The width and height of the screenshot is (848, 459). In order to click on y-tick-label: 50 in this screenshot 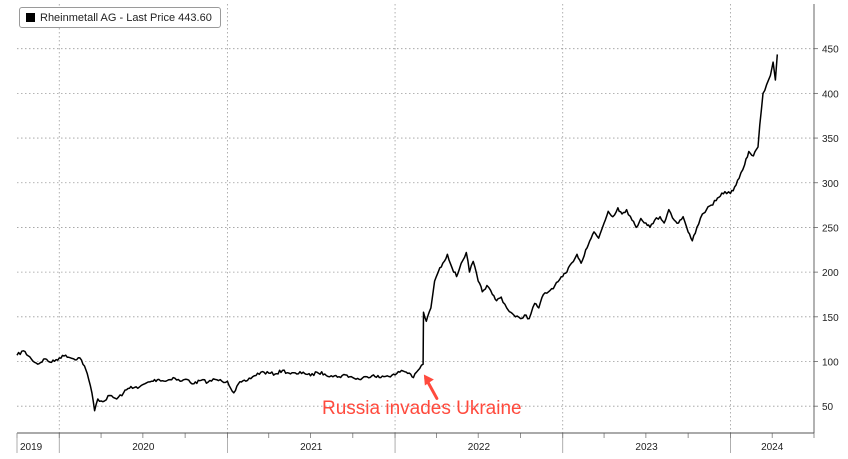, I will do `click(828, 407)`.